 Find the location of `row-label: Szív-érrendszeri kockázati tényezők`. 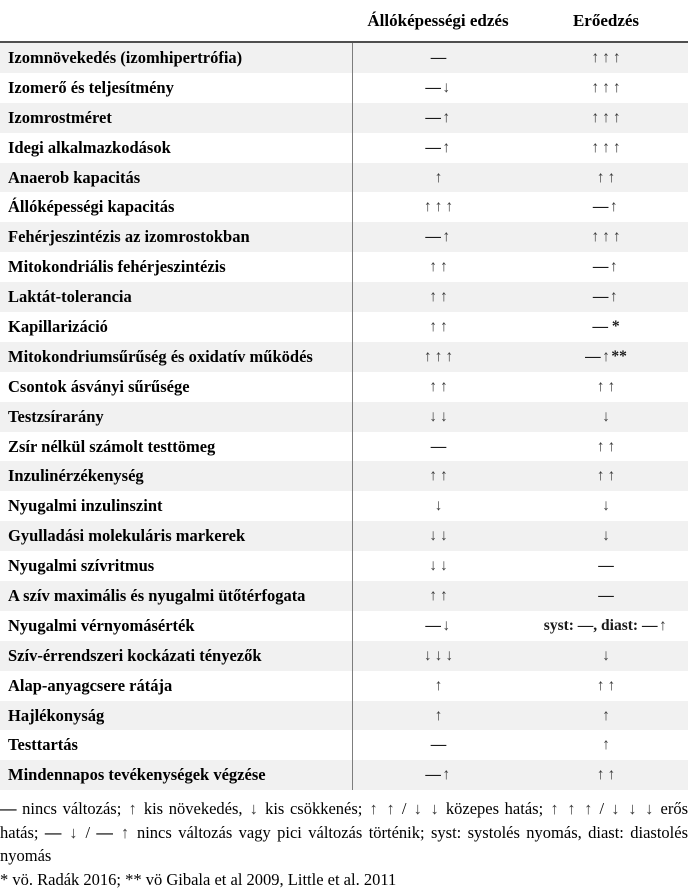

row-label: Szív-érrendszeri kockázati tényezők is located at coordinates (135, 655).